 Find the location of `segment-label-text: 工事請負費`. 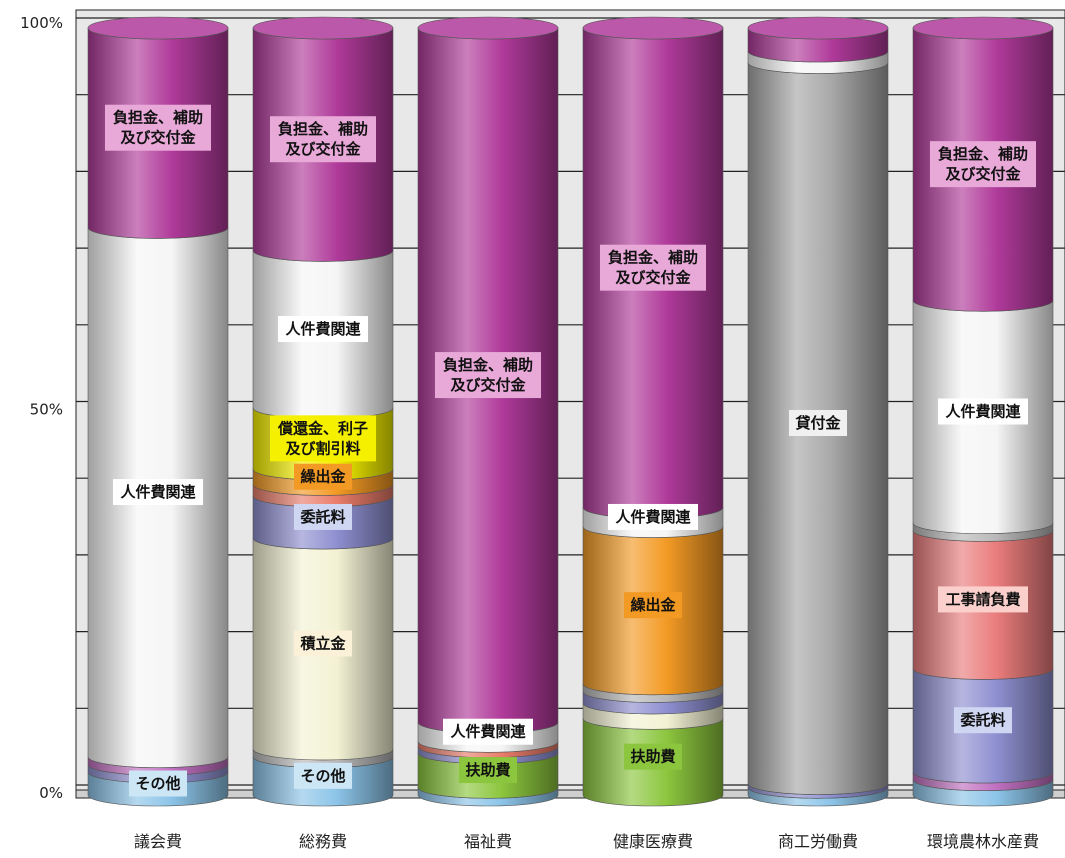

segment-label-text: 工事請負費 is located at coordinates (982, 599).